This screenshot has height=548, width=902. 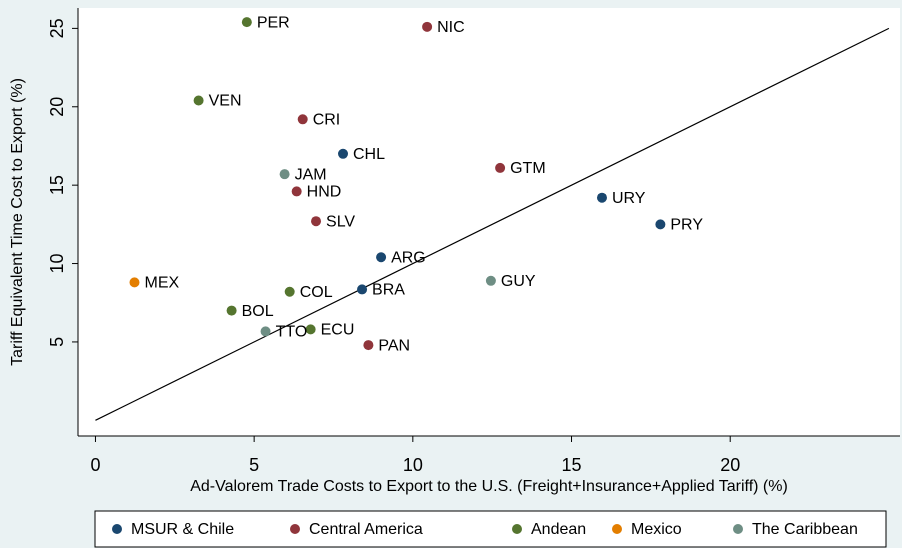 What do you see at coordinates (311, 174) in the screenshot?
I see `point-label: JAM` at bounding box center [311, 174].